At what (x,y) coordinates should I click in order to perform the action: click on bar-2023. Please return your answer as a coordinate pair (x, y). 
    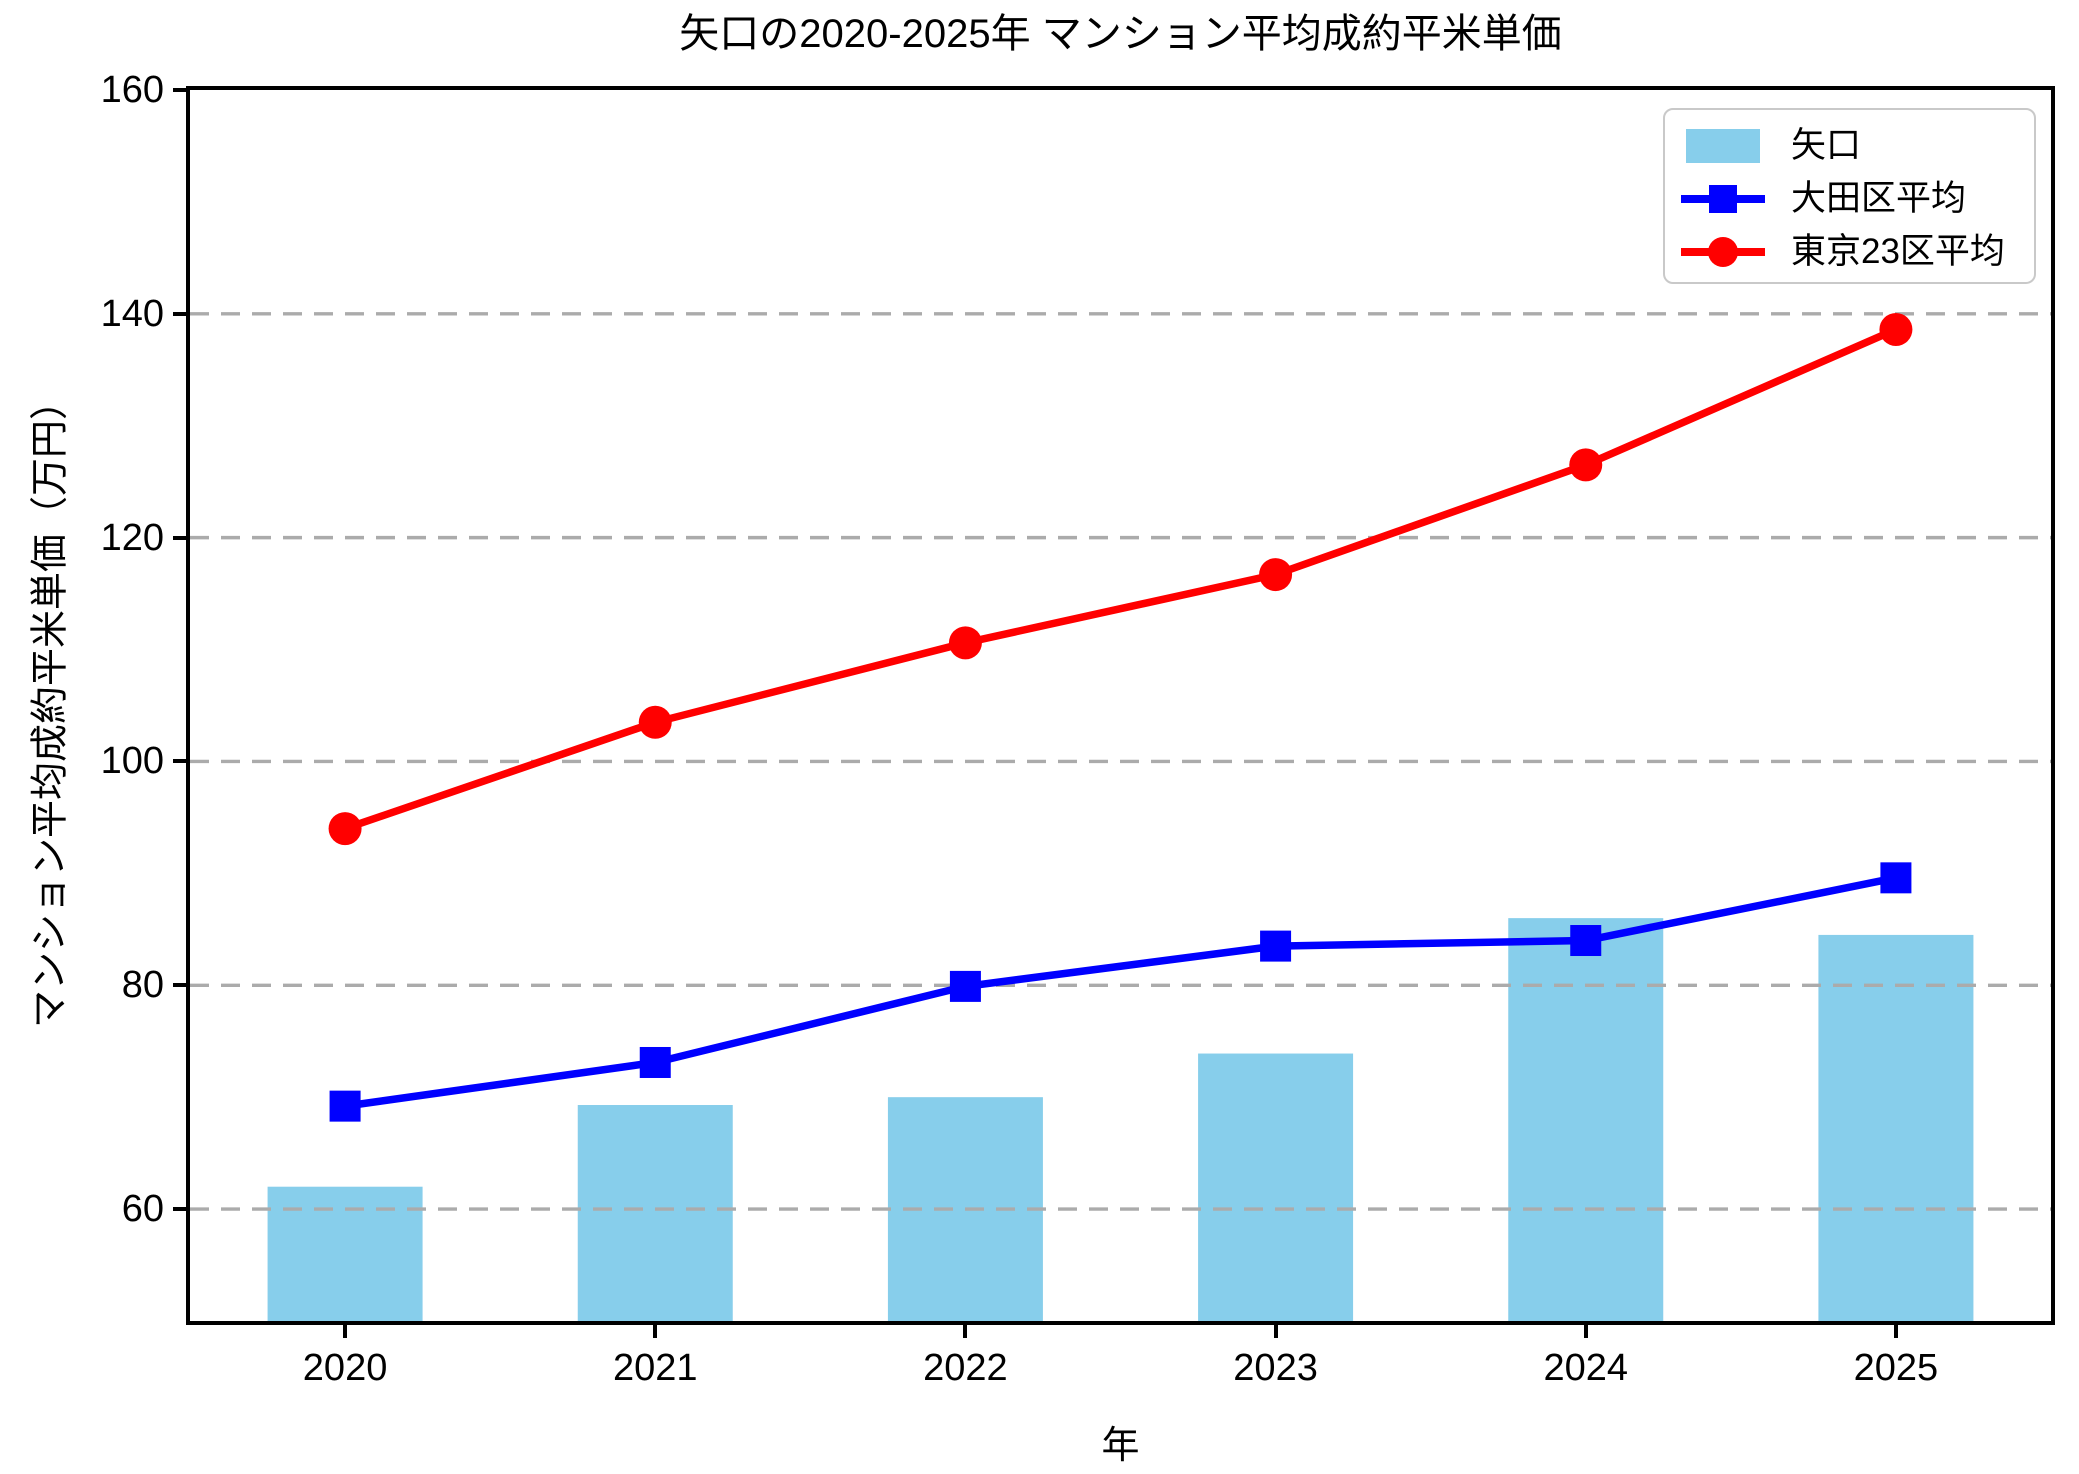
    Looking at the image, I should click on (1276, 1187).